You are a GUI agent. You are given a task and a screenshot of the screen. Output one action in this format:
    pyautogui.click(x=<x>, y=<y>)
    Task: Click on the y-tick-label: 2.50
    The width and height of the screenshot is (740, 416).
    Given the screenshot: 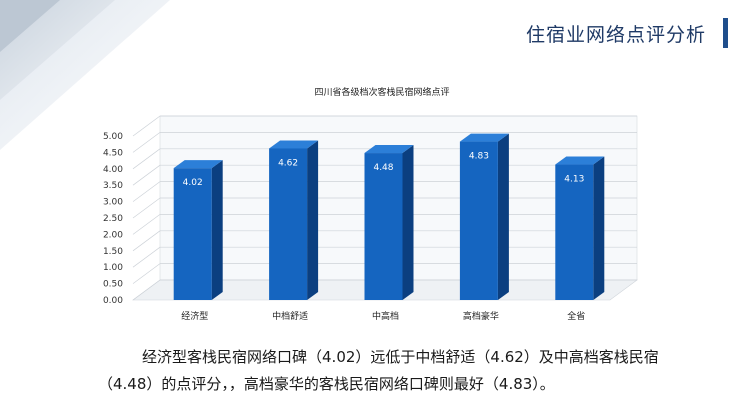 What is the action you would take?
    pyautogui.click(x=113, y=219)
    